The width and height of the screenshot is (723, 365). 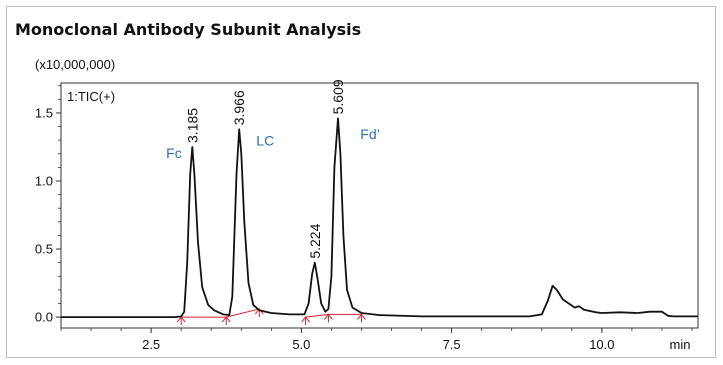 I want to click on y-tick-label: 0.5, so click(x=44, y=249).